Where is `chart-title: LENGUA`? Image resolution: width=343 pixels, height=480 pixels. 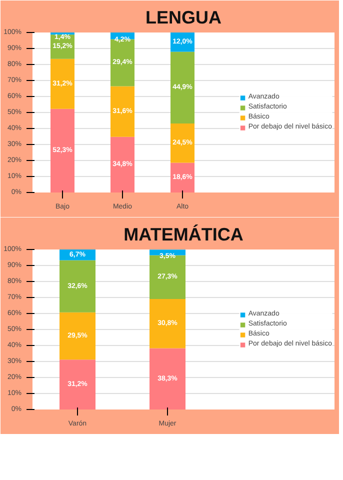 chart-title: LENGUA is located at coordinates (184, 18).